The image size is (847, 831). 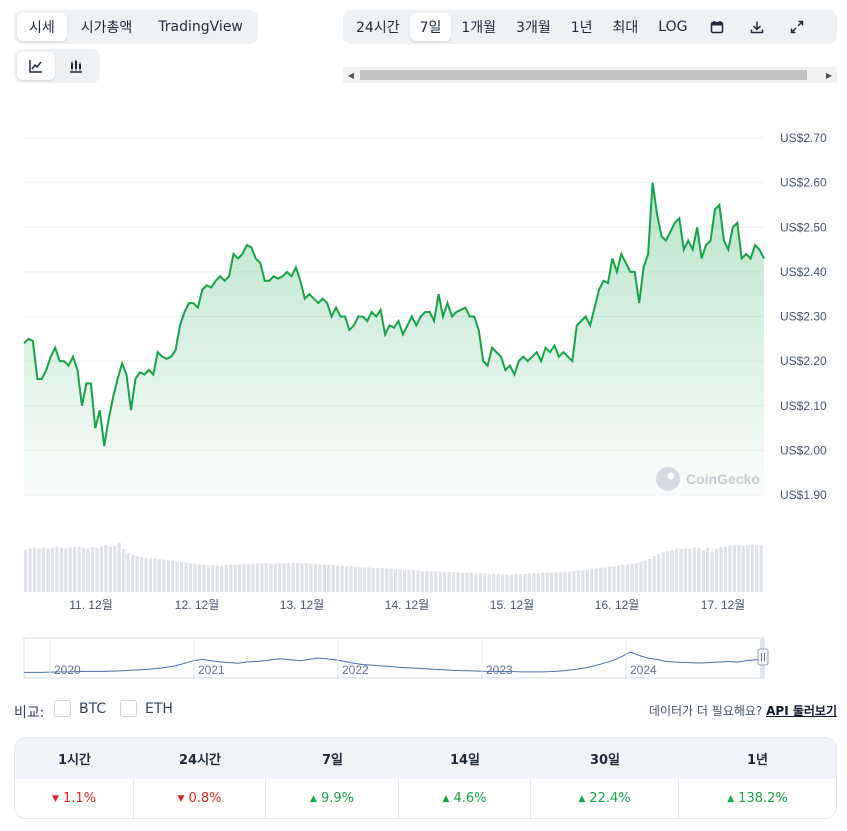 What do you see at coordinates (36, 66) in the screenshot?
I see `line-chart-button` at bounding box center [36, 66].